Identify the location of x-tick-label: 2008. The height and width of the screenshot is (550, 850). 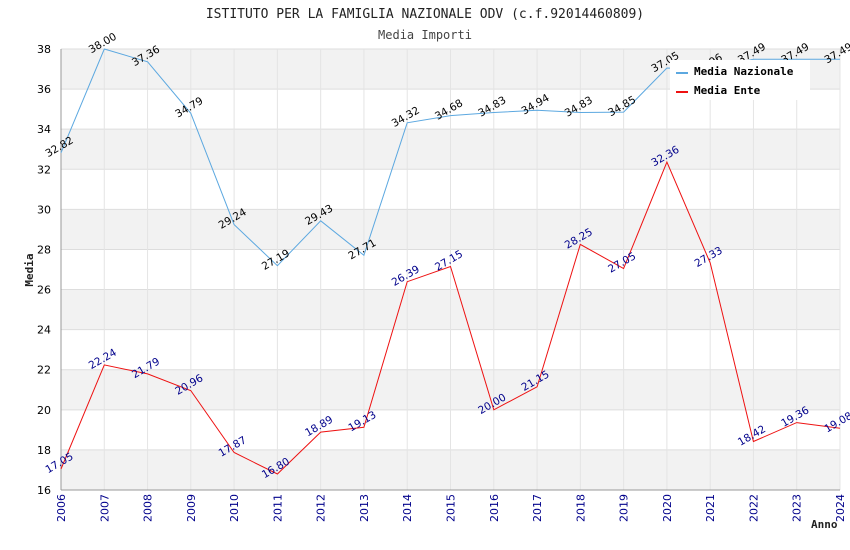
(148, 508).